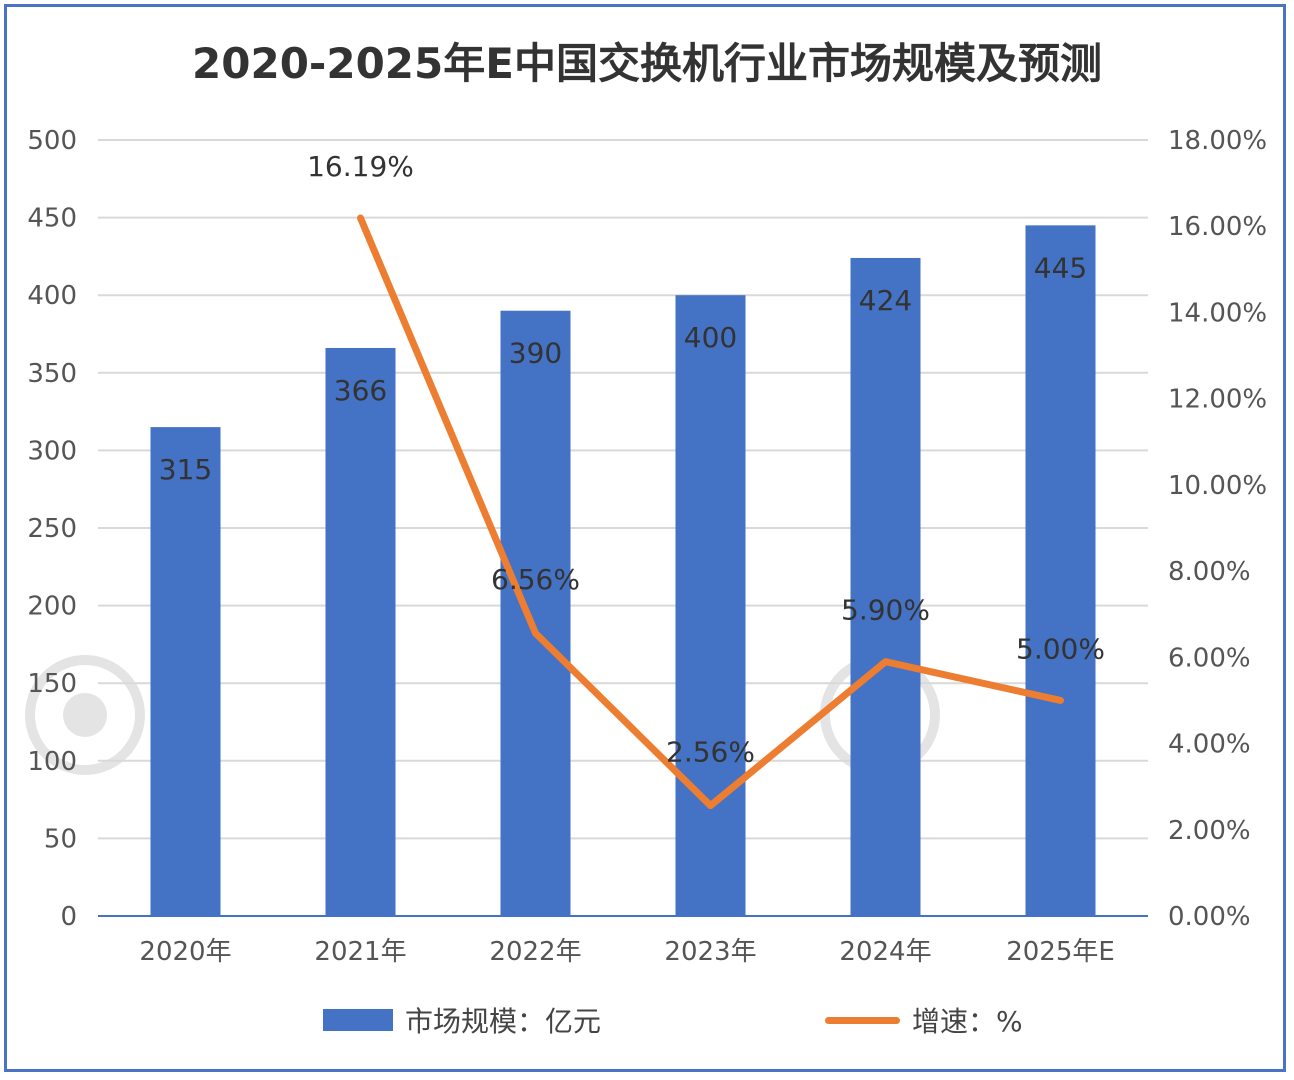 The height and width of the screenshot is (1080, 1294). I want to click on y-left-tick-label: 400, so click(52, 296).